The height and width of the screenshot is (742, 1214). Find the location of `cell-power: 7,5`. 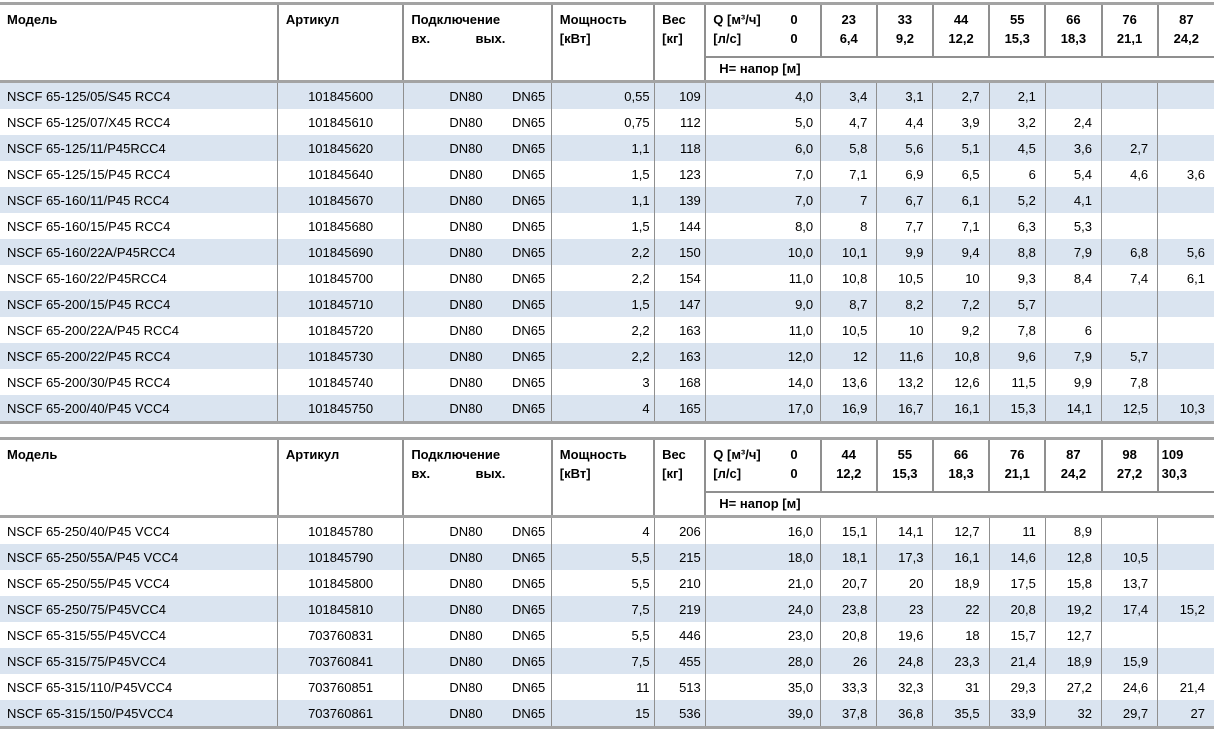

cell-power: 7,5 is located at coordinates (603, 609).